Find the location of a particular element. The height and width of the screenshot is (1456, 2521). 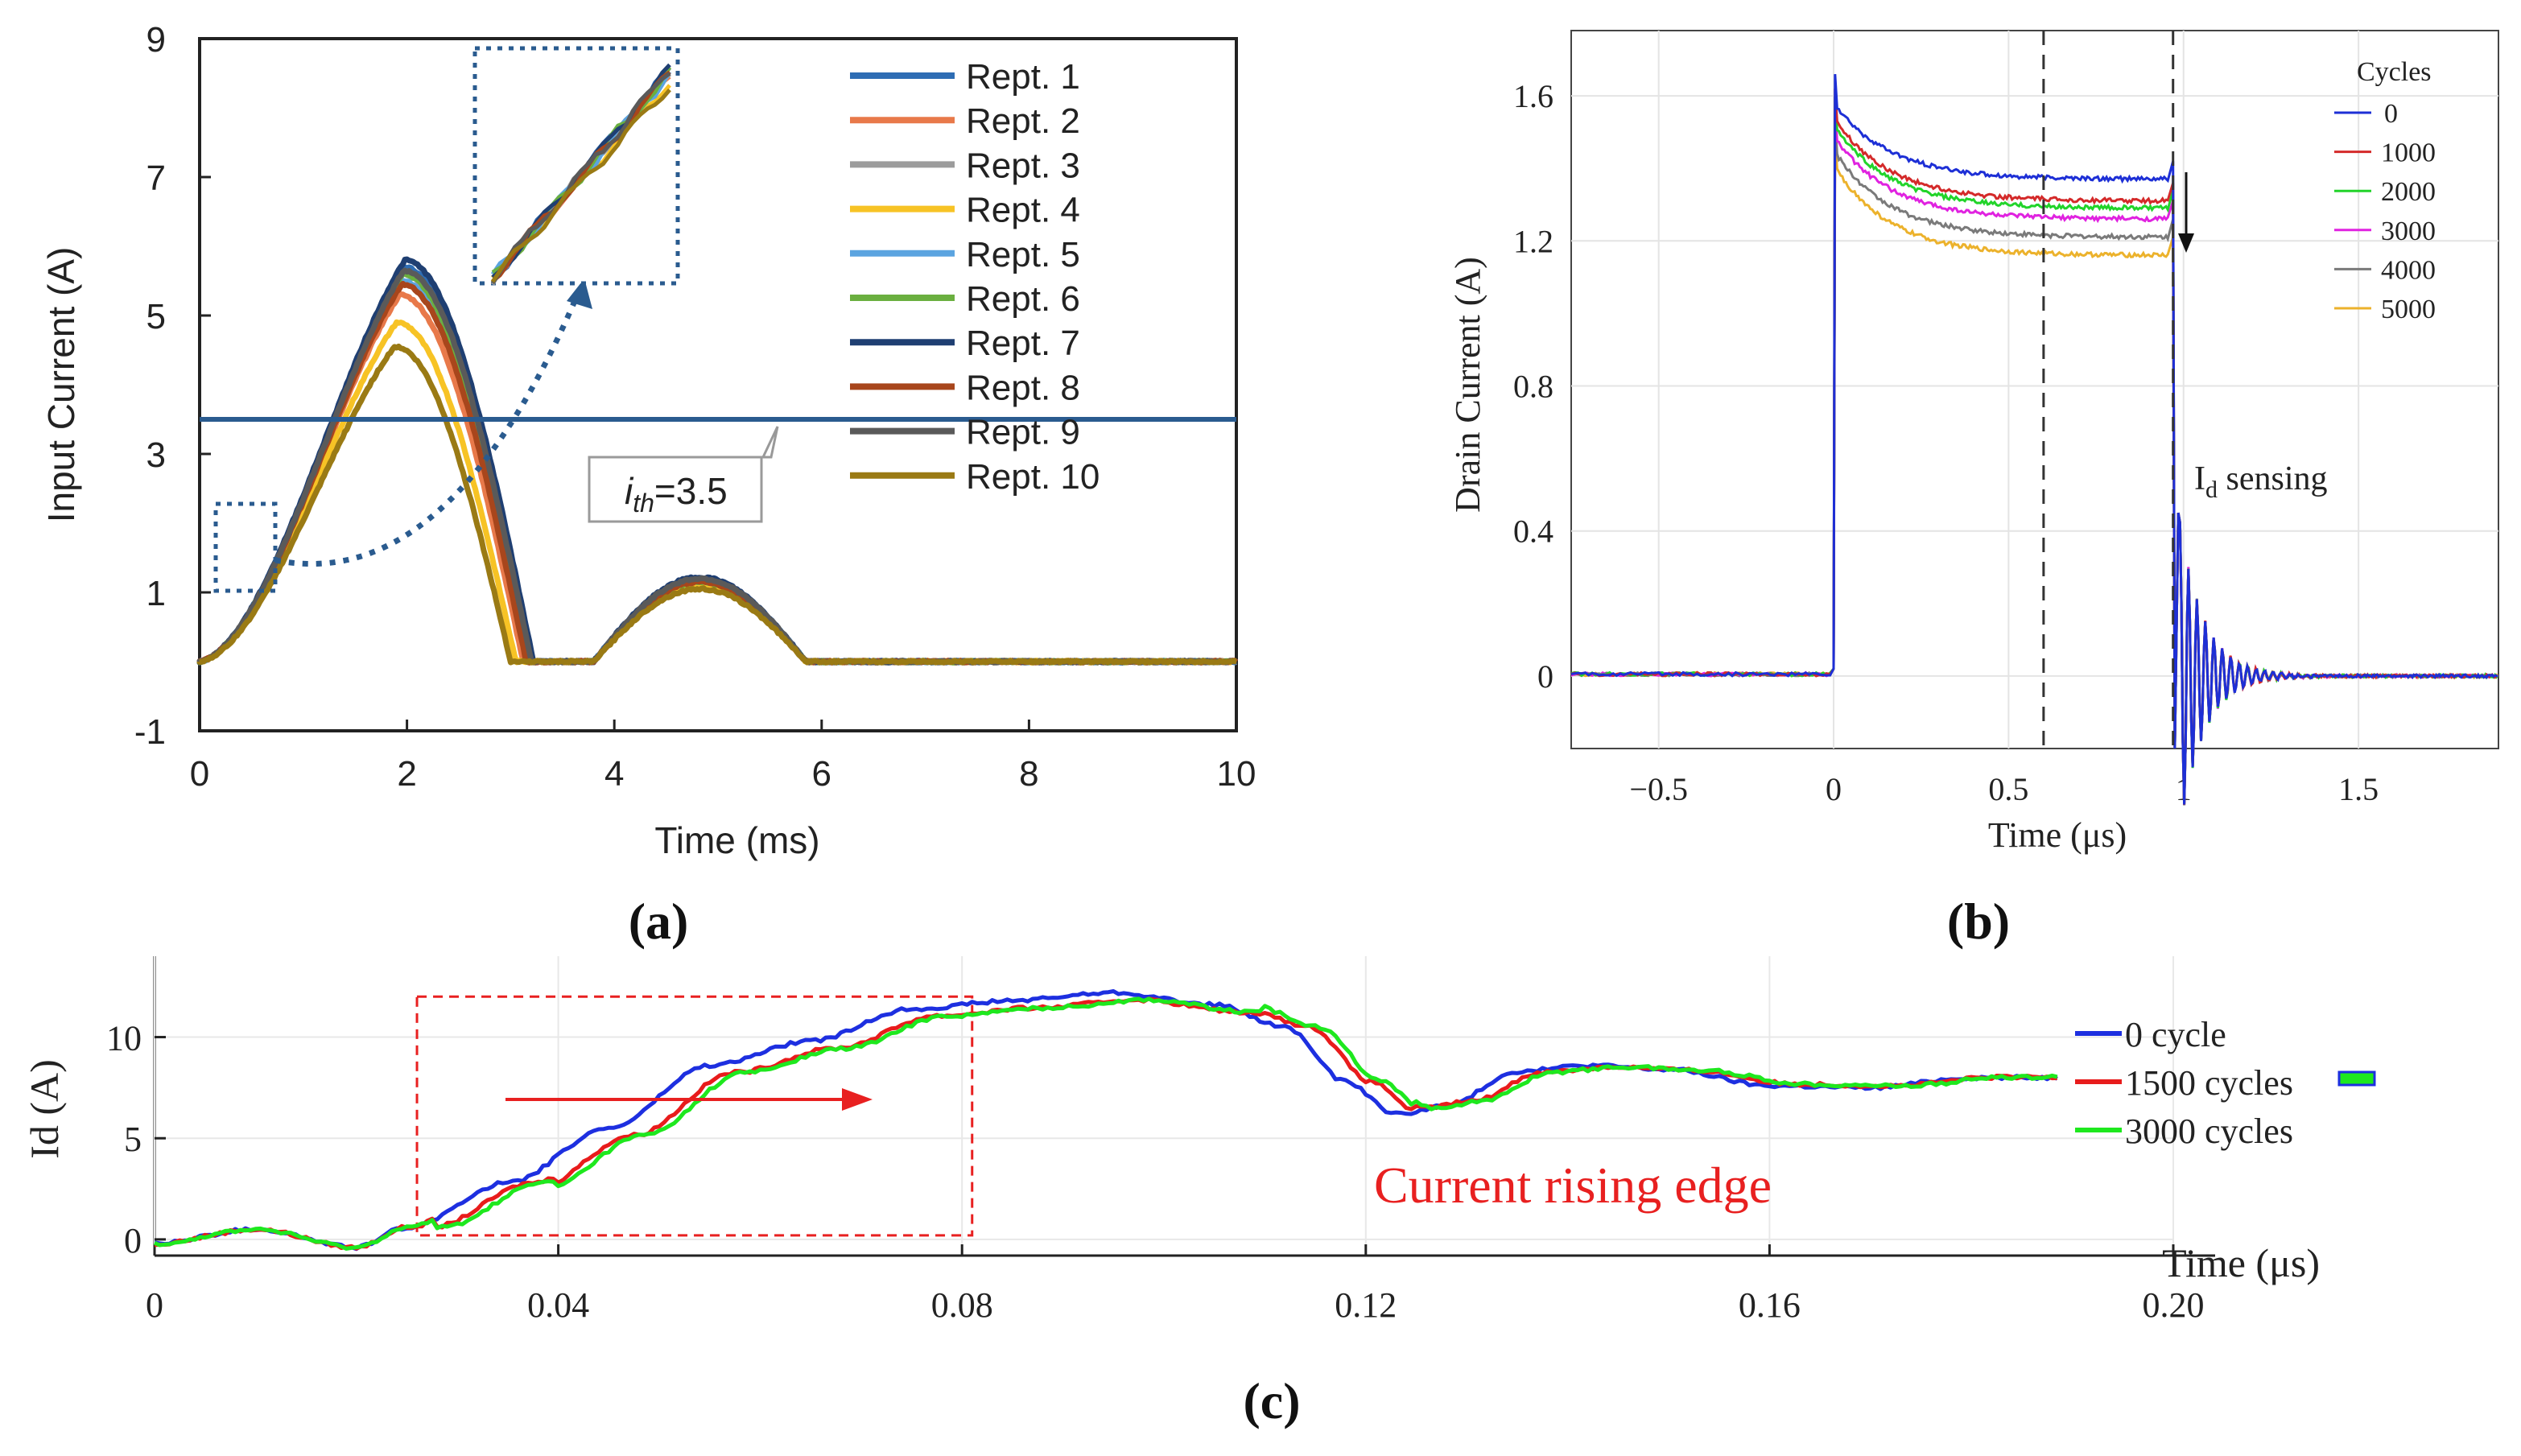

panel-b-annotation: Id sensing is located at coordinates (2261, 481).